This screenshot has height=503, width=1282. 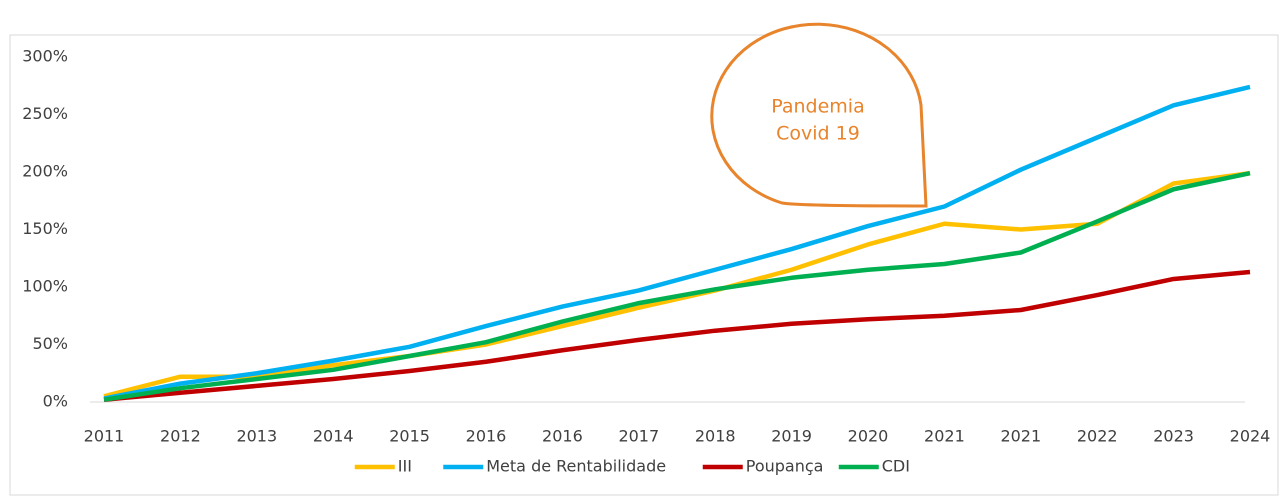 What do you see at coordinates (576, 466) in the screenshot?
I see `legend-label: Meta de Rentabilidade` at bounding box center [576, 466].